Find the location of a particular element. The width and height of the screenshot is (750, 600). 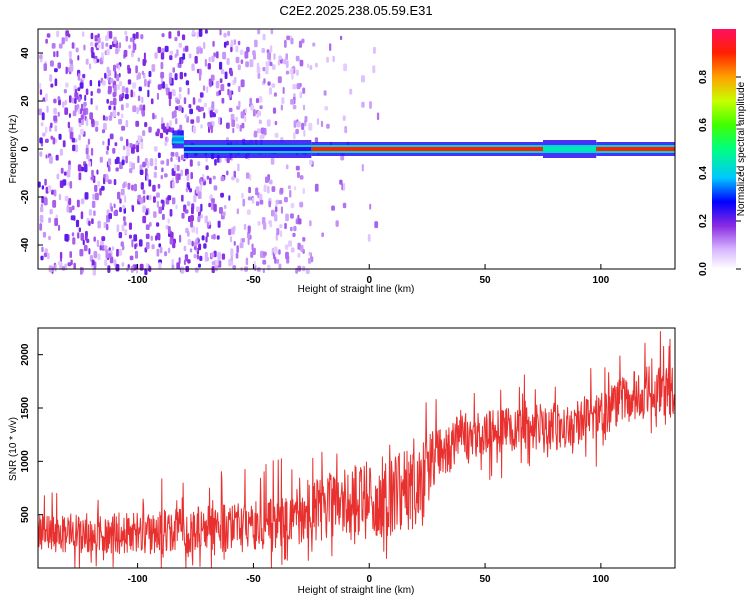

colorbar-tick-label: 0.8 is located at coordinates (703, 77).